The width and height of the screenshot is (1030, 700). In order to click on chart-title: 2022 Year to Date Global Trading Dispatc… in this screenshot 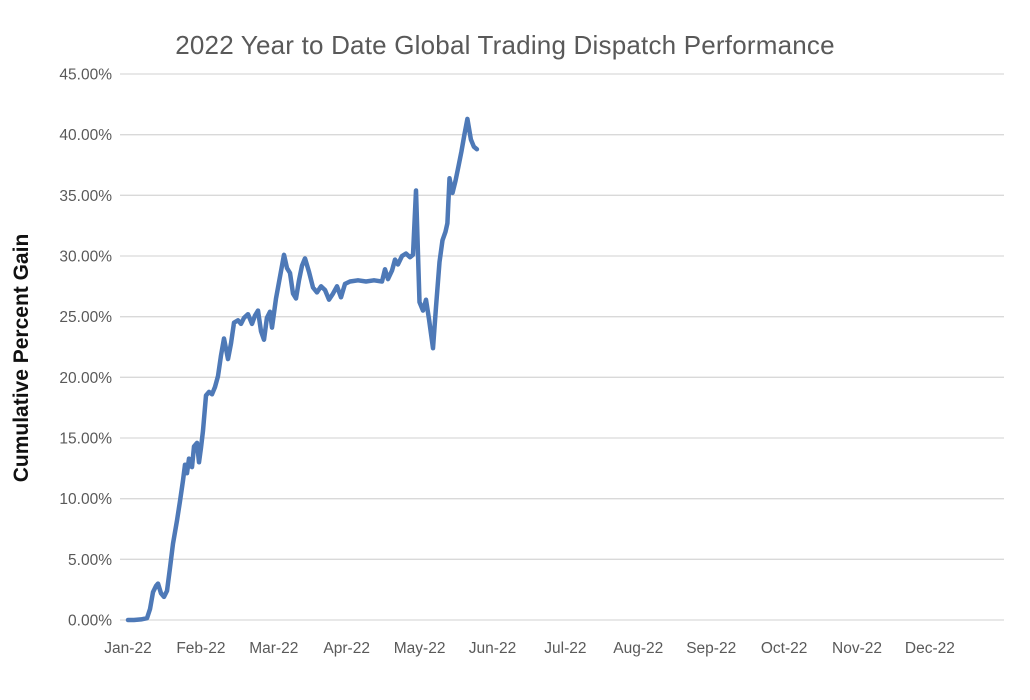, I will do `click(505, 45)`.